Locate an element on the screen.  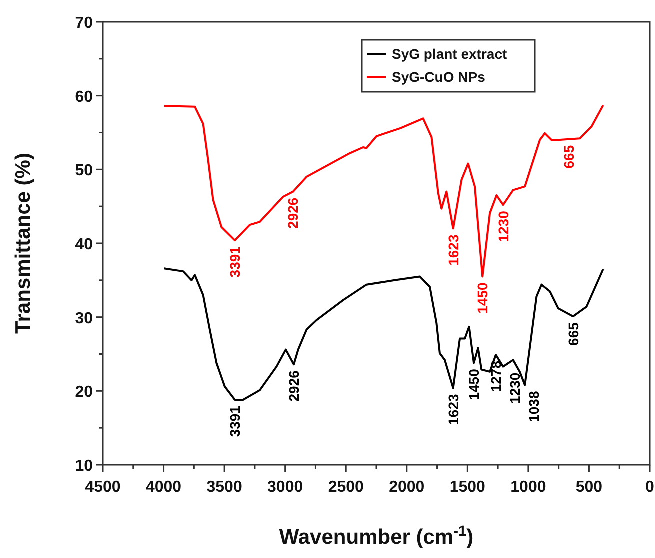
x-tick-label: 0 is located at coordinates (650, 487).